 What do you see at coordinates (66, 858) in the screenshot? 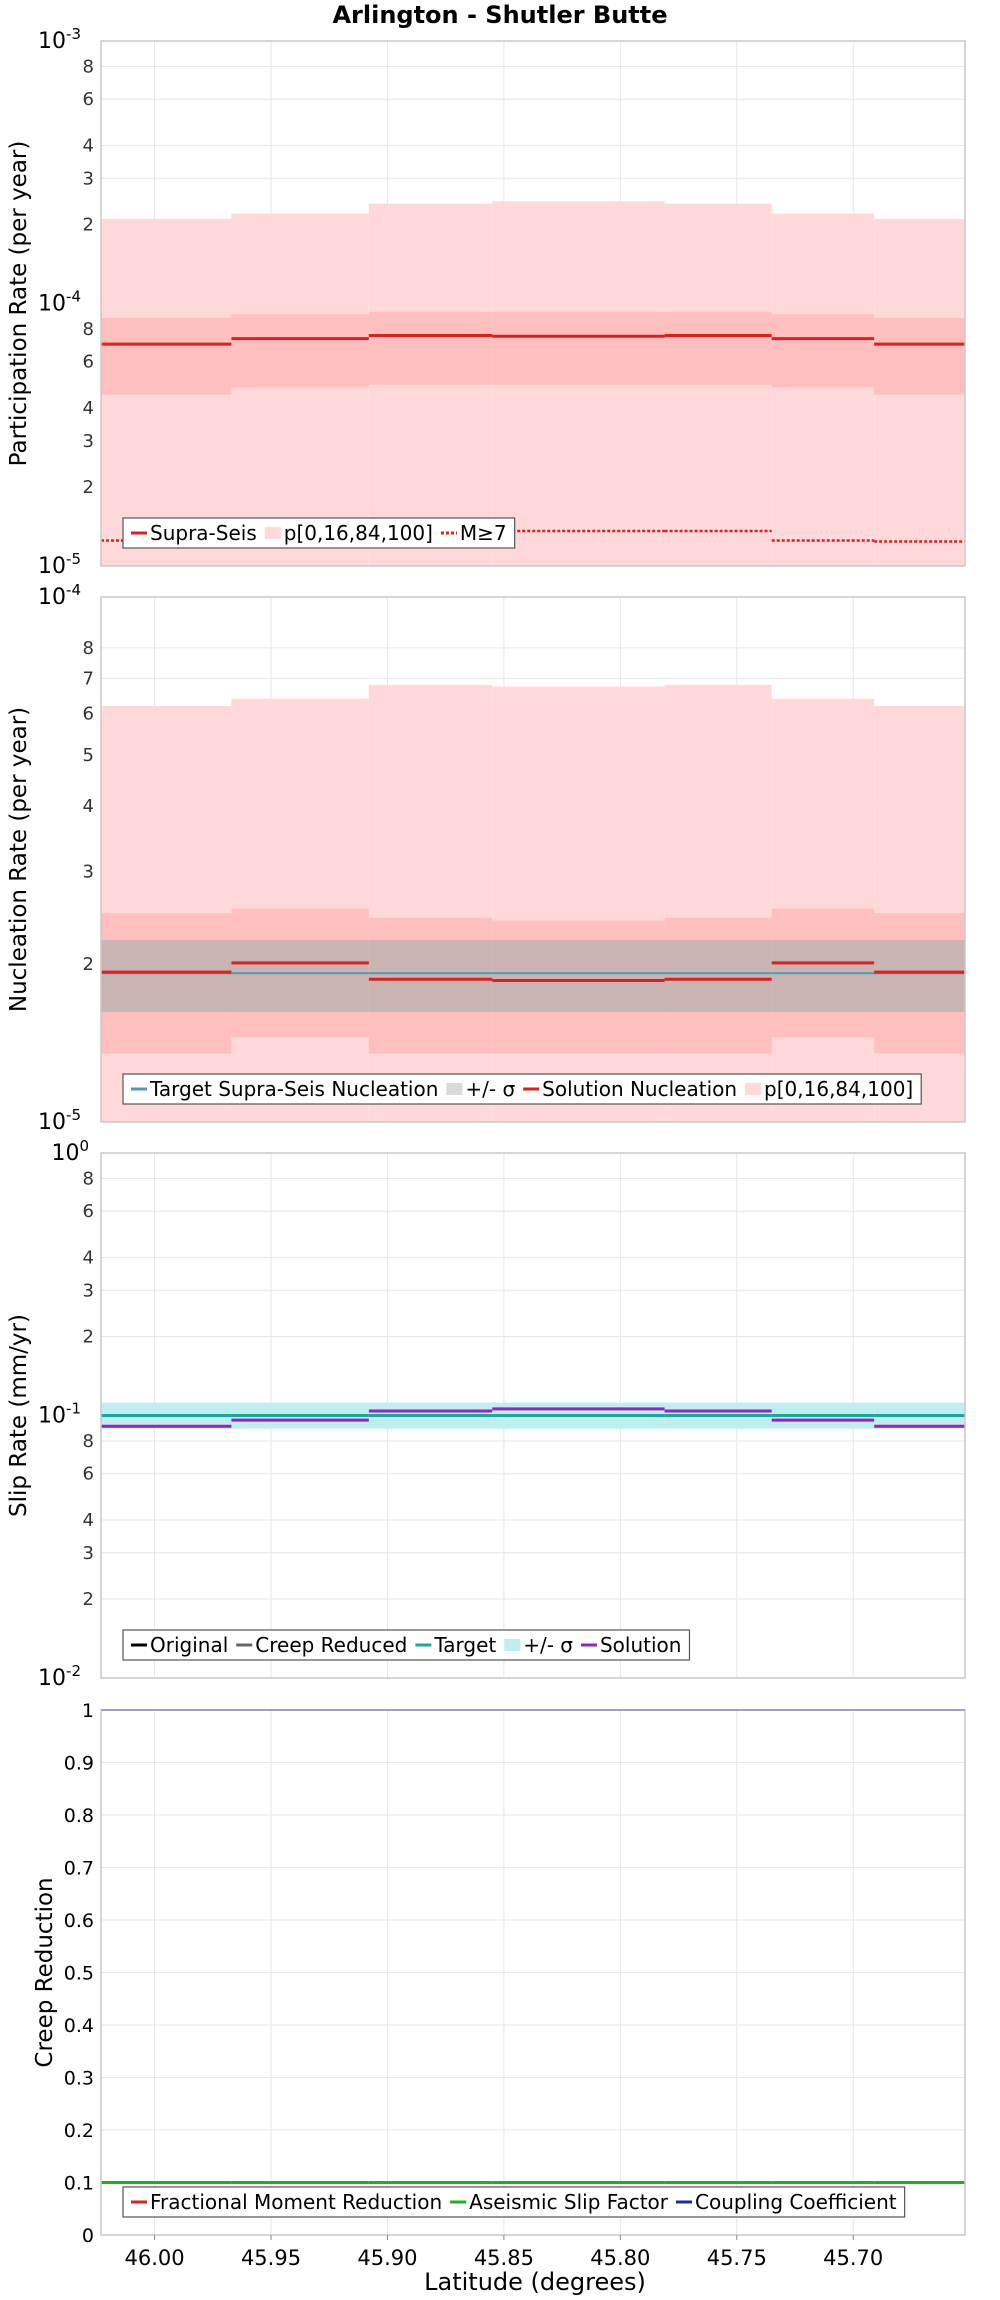
I see `y-tick-labels: 10⁻⁵ 10⁻⁴ 2 3 4 5 6 7 8` at bounding box center [66, 858].